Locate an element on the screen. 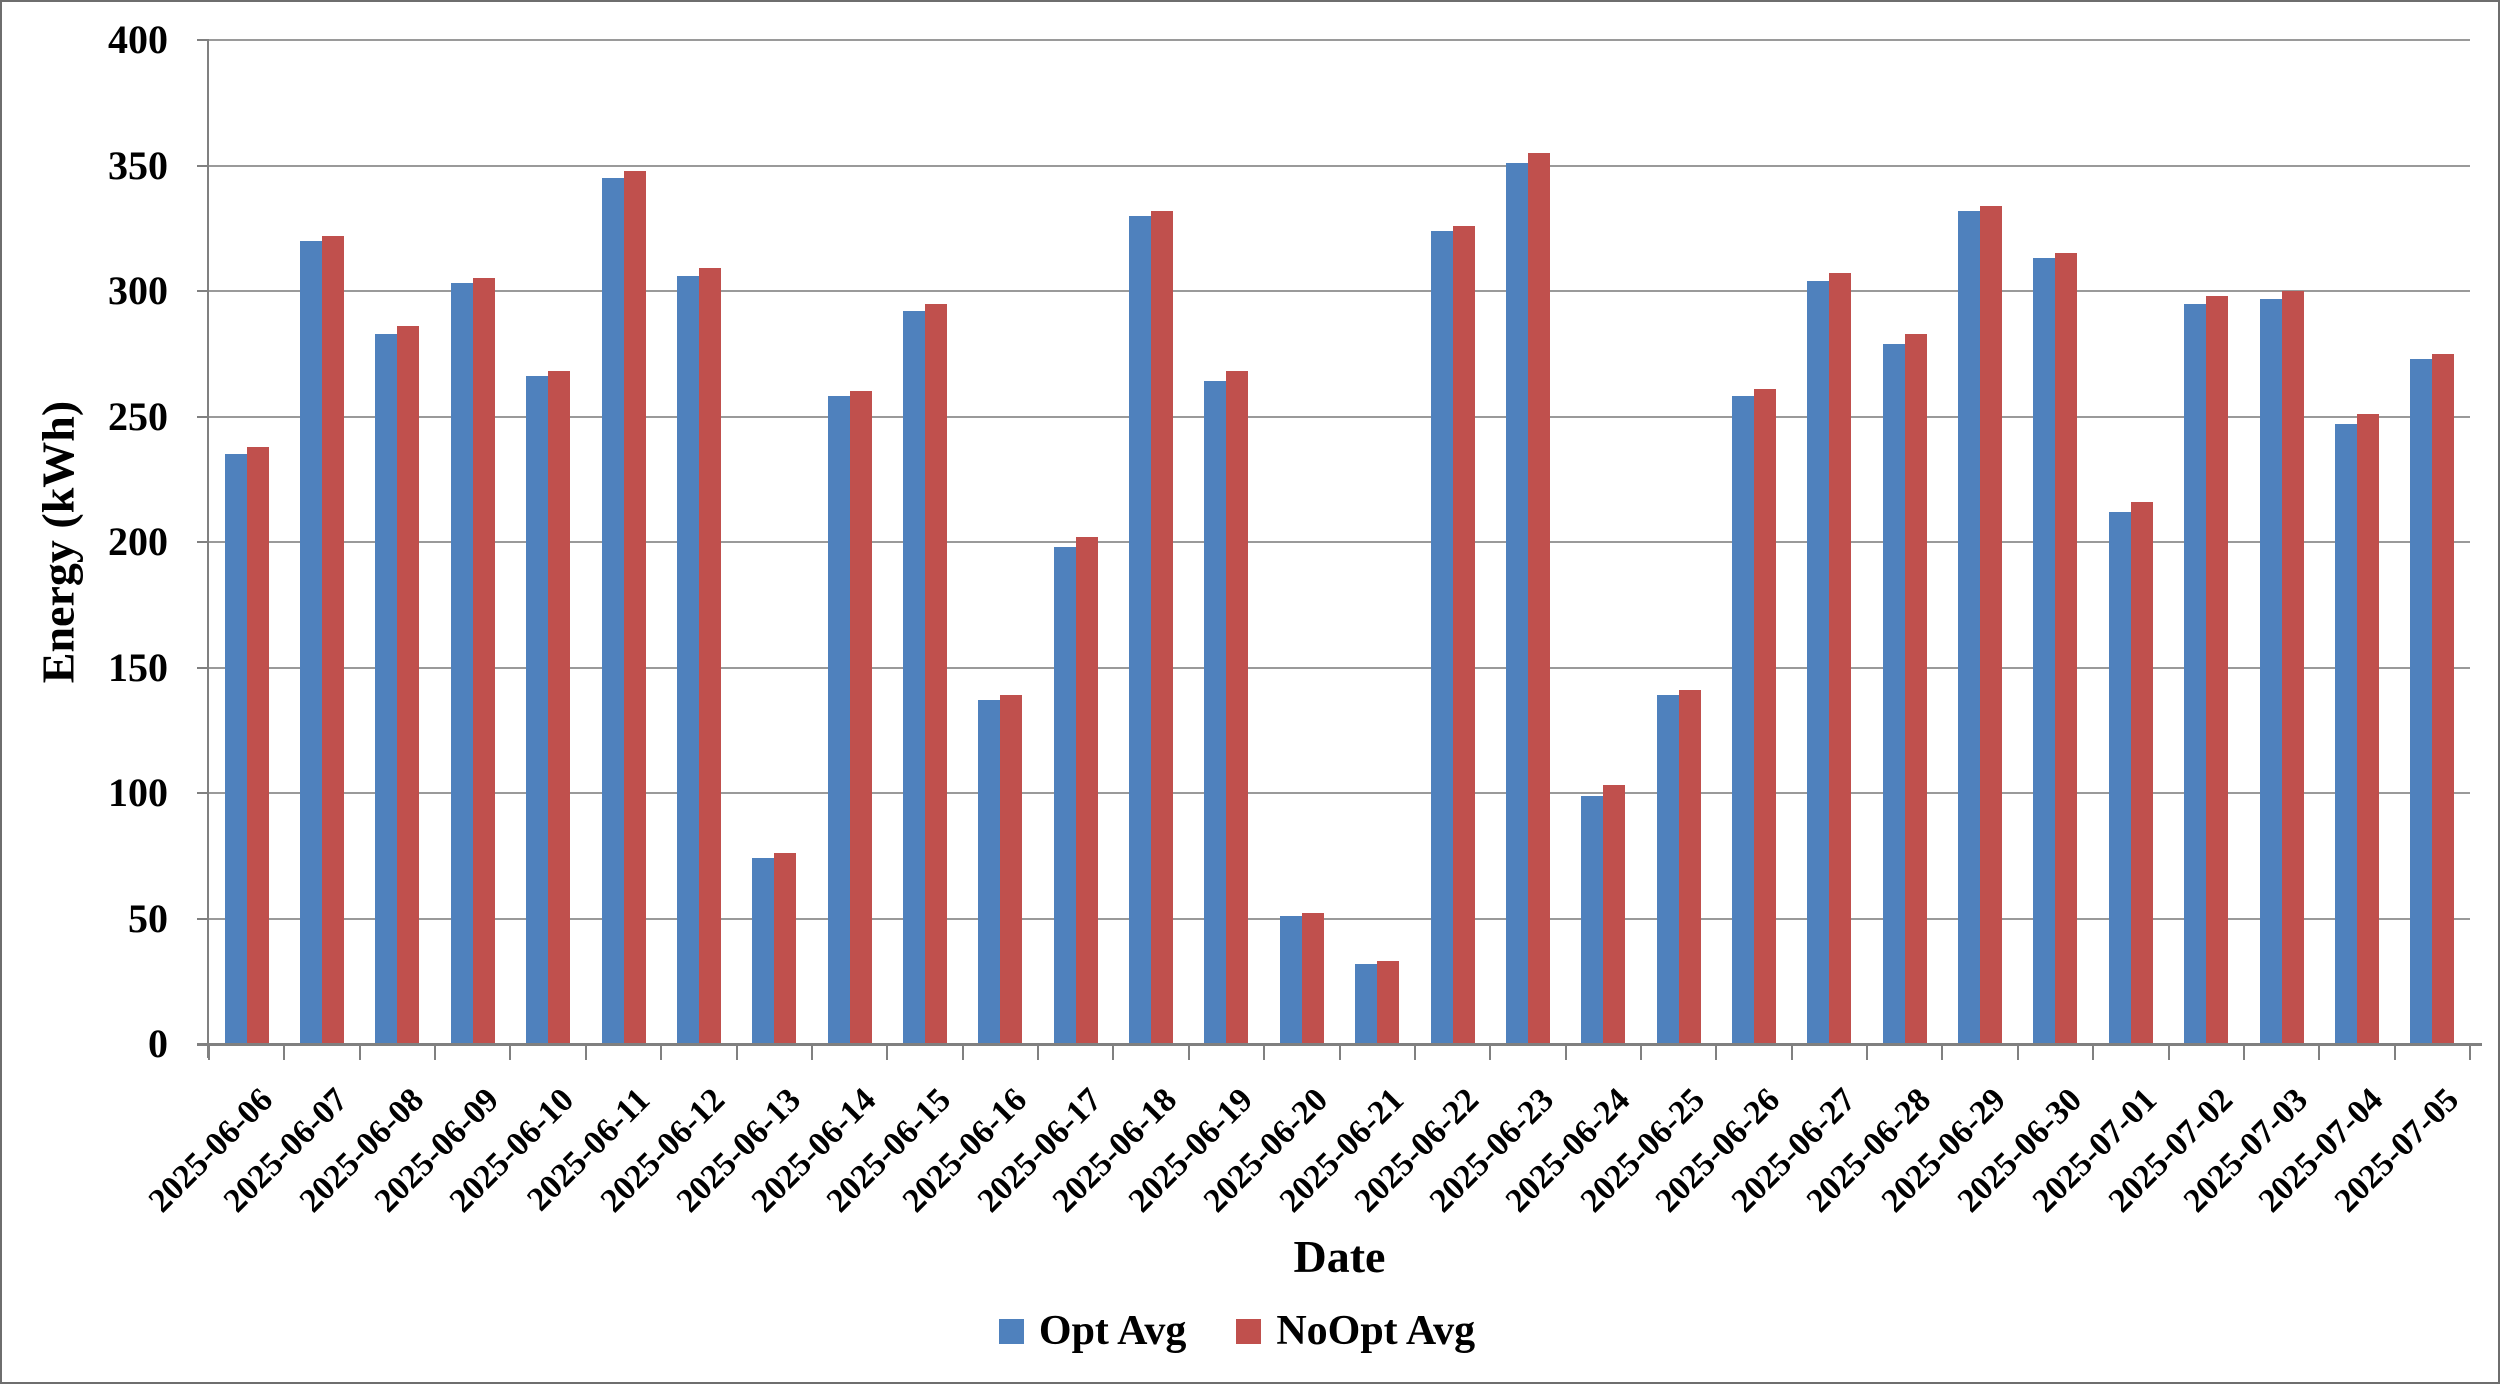  legend-item-noopt: NoOpt Avg is located at coordinates (1355, 1331).